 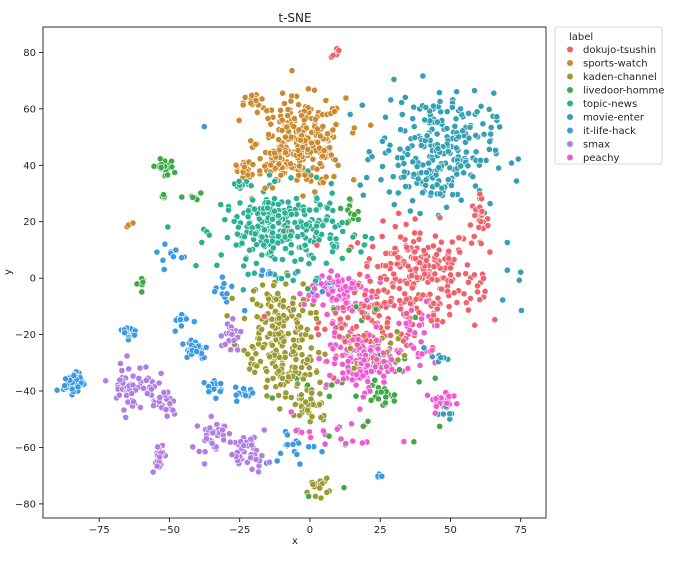 I want to click on legend-marker, so click(x=570, y=157).